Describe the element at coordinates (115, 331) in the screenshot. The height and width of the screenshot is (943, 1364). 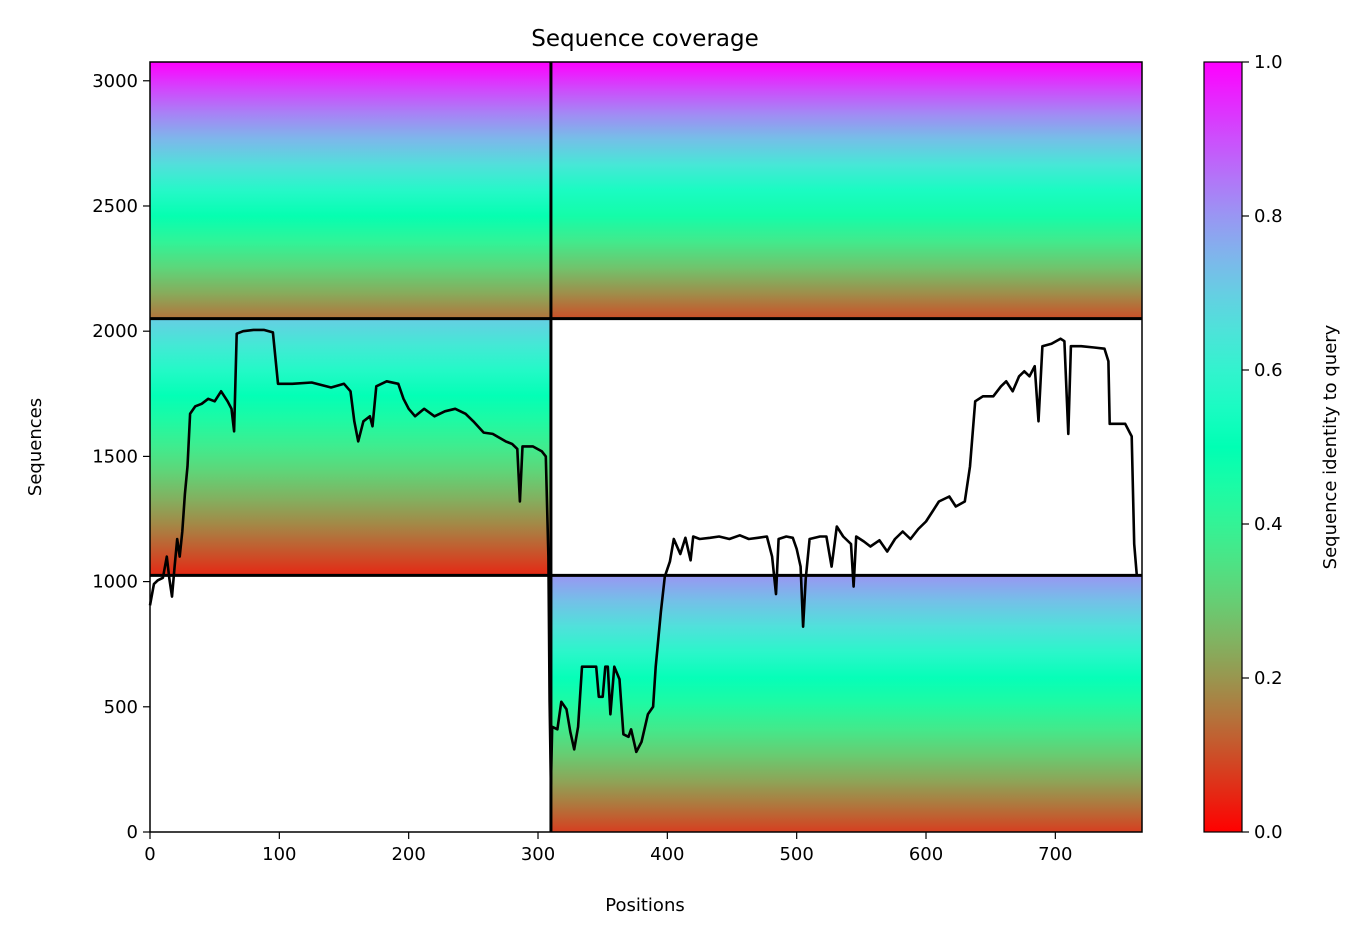
I see `y-tick-label-2000: 2000` at that location.